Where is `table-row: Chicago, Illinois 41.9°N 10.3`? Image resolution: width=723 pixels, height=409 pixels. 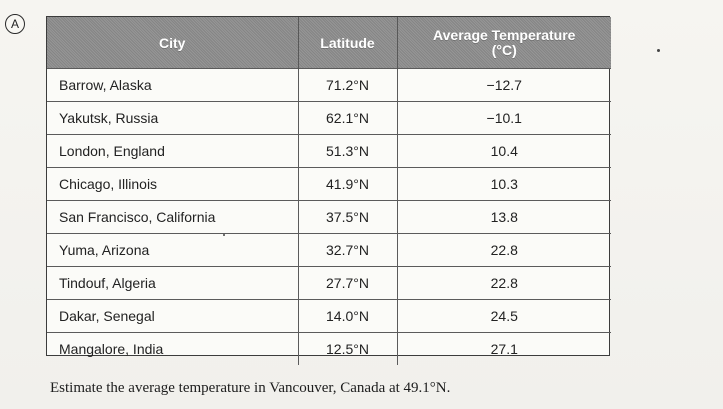 table-row: Chicago, Illinois 41.9°N 10.3 is located at coordinates (329, 184).